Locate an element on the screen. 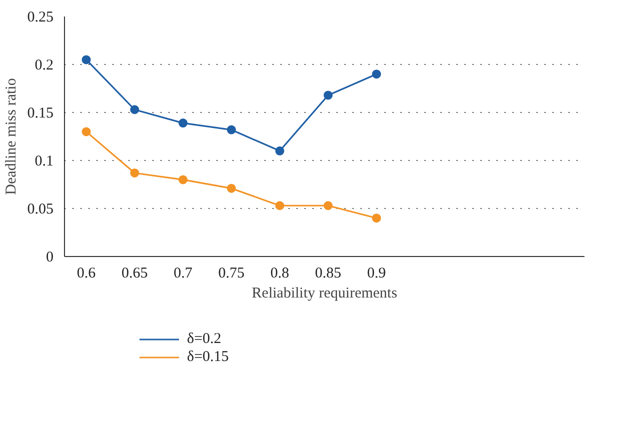  y-tick-label: 0.2 is located at coordinates (44, 66).